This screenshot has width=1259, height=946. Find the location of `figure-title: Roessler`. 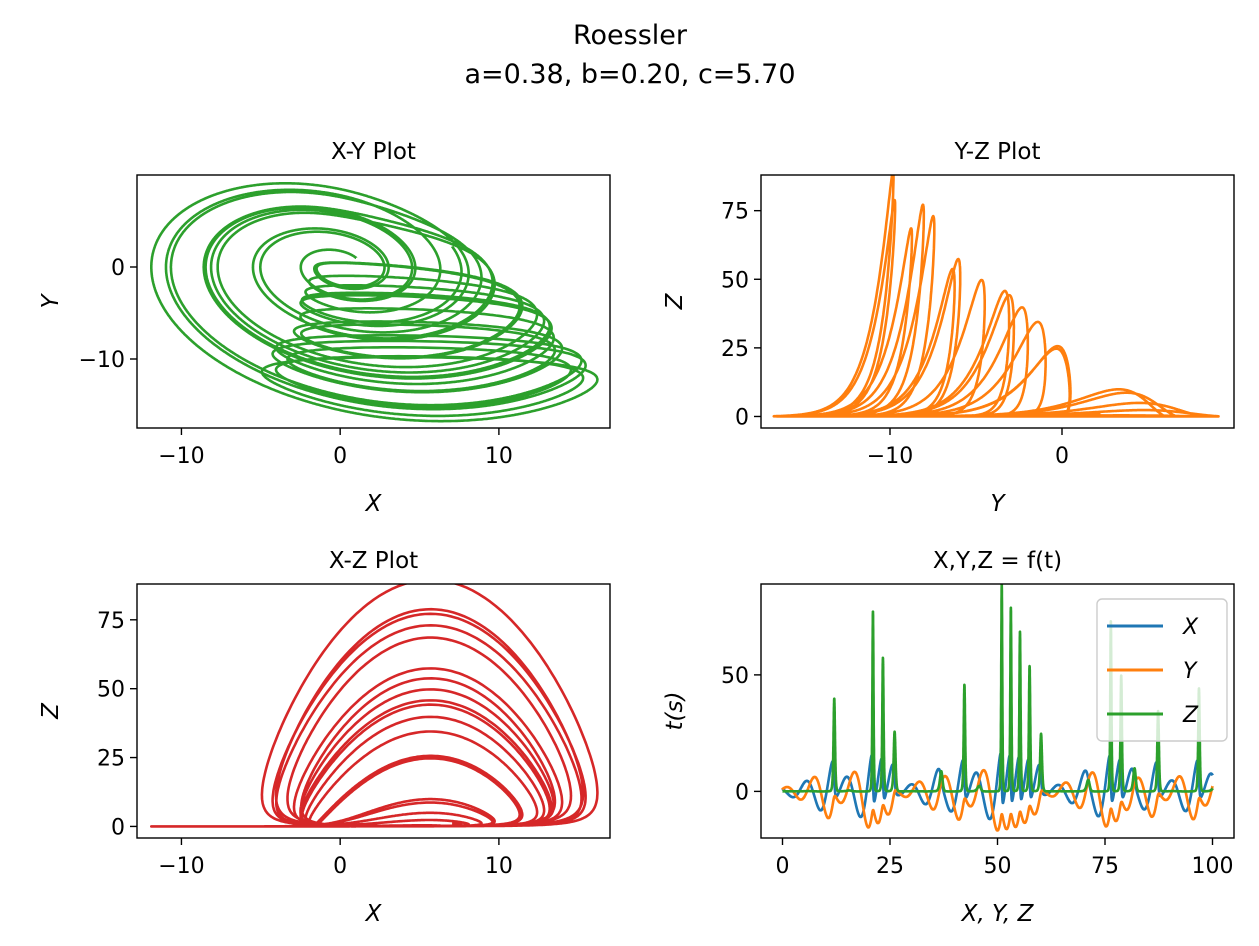

figure-title: Roessler is located at coordinates (630, 35).